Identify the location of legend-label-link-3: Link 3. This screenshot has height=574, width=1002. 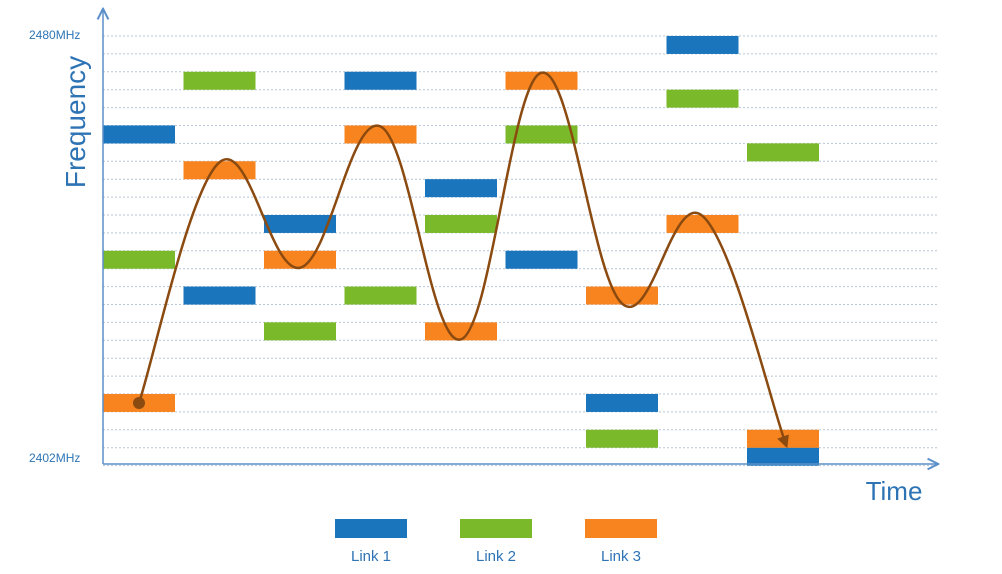
(621, 556).